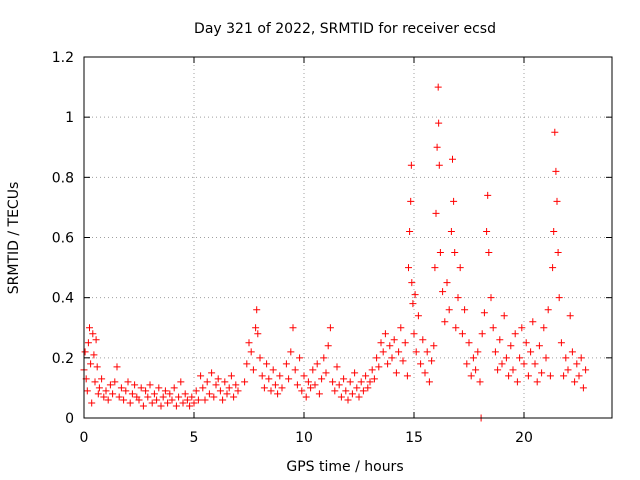  What do you see at coordinates (63, 178) in the screenshot?
I see `y-tick-label: 0.8` at bounding box center [63, 178].